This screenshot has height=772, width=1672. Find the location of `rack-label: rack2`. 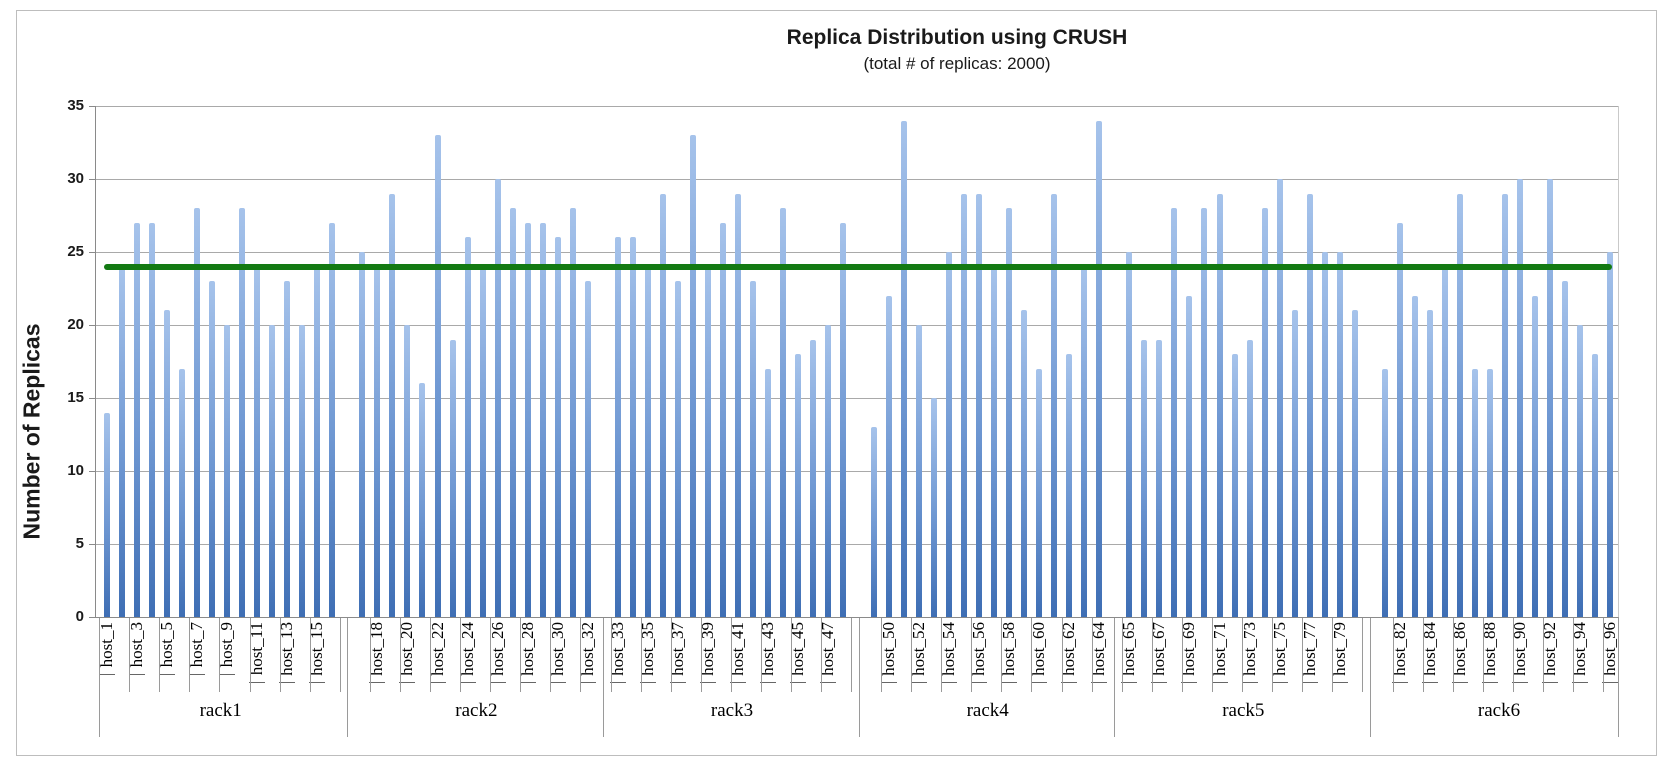

rack-label: rack2 is located at coordinates (476, 710).